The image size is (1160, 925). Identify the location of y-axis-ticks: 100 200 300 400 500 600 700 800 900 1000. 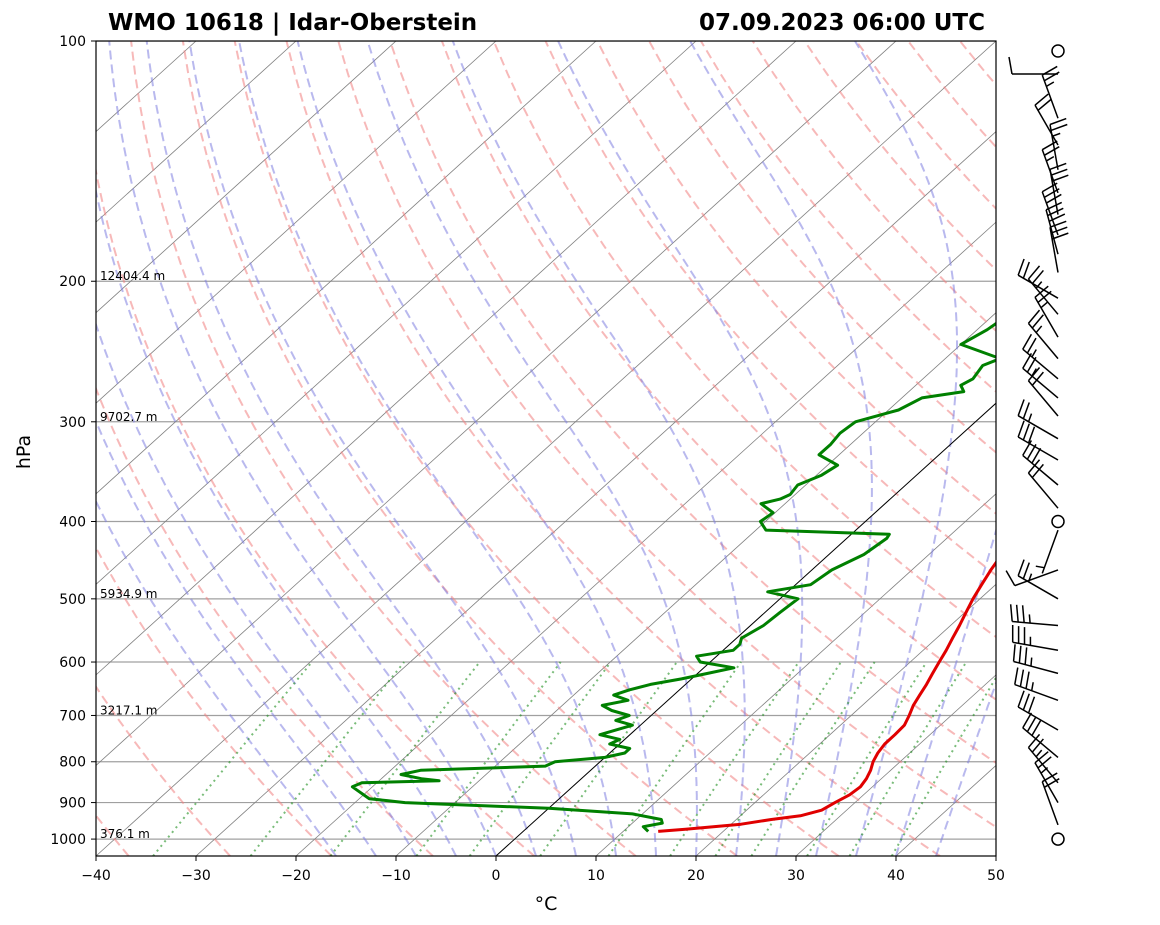
(73, 441).